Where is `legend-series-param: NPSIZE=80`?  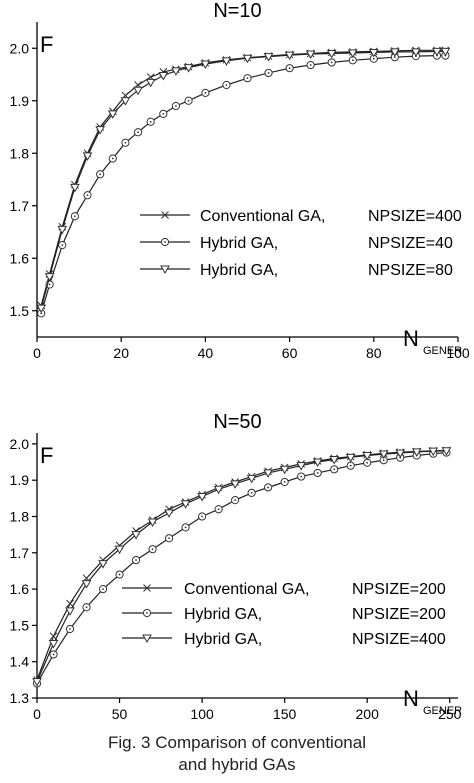 legend-series-param: NPSIZE=80 is located at coordinates (410, 270).